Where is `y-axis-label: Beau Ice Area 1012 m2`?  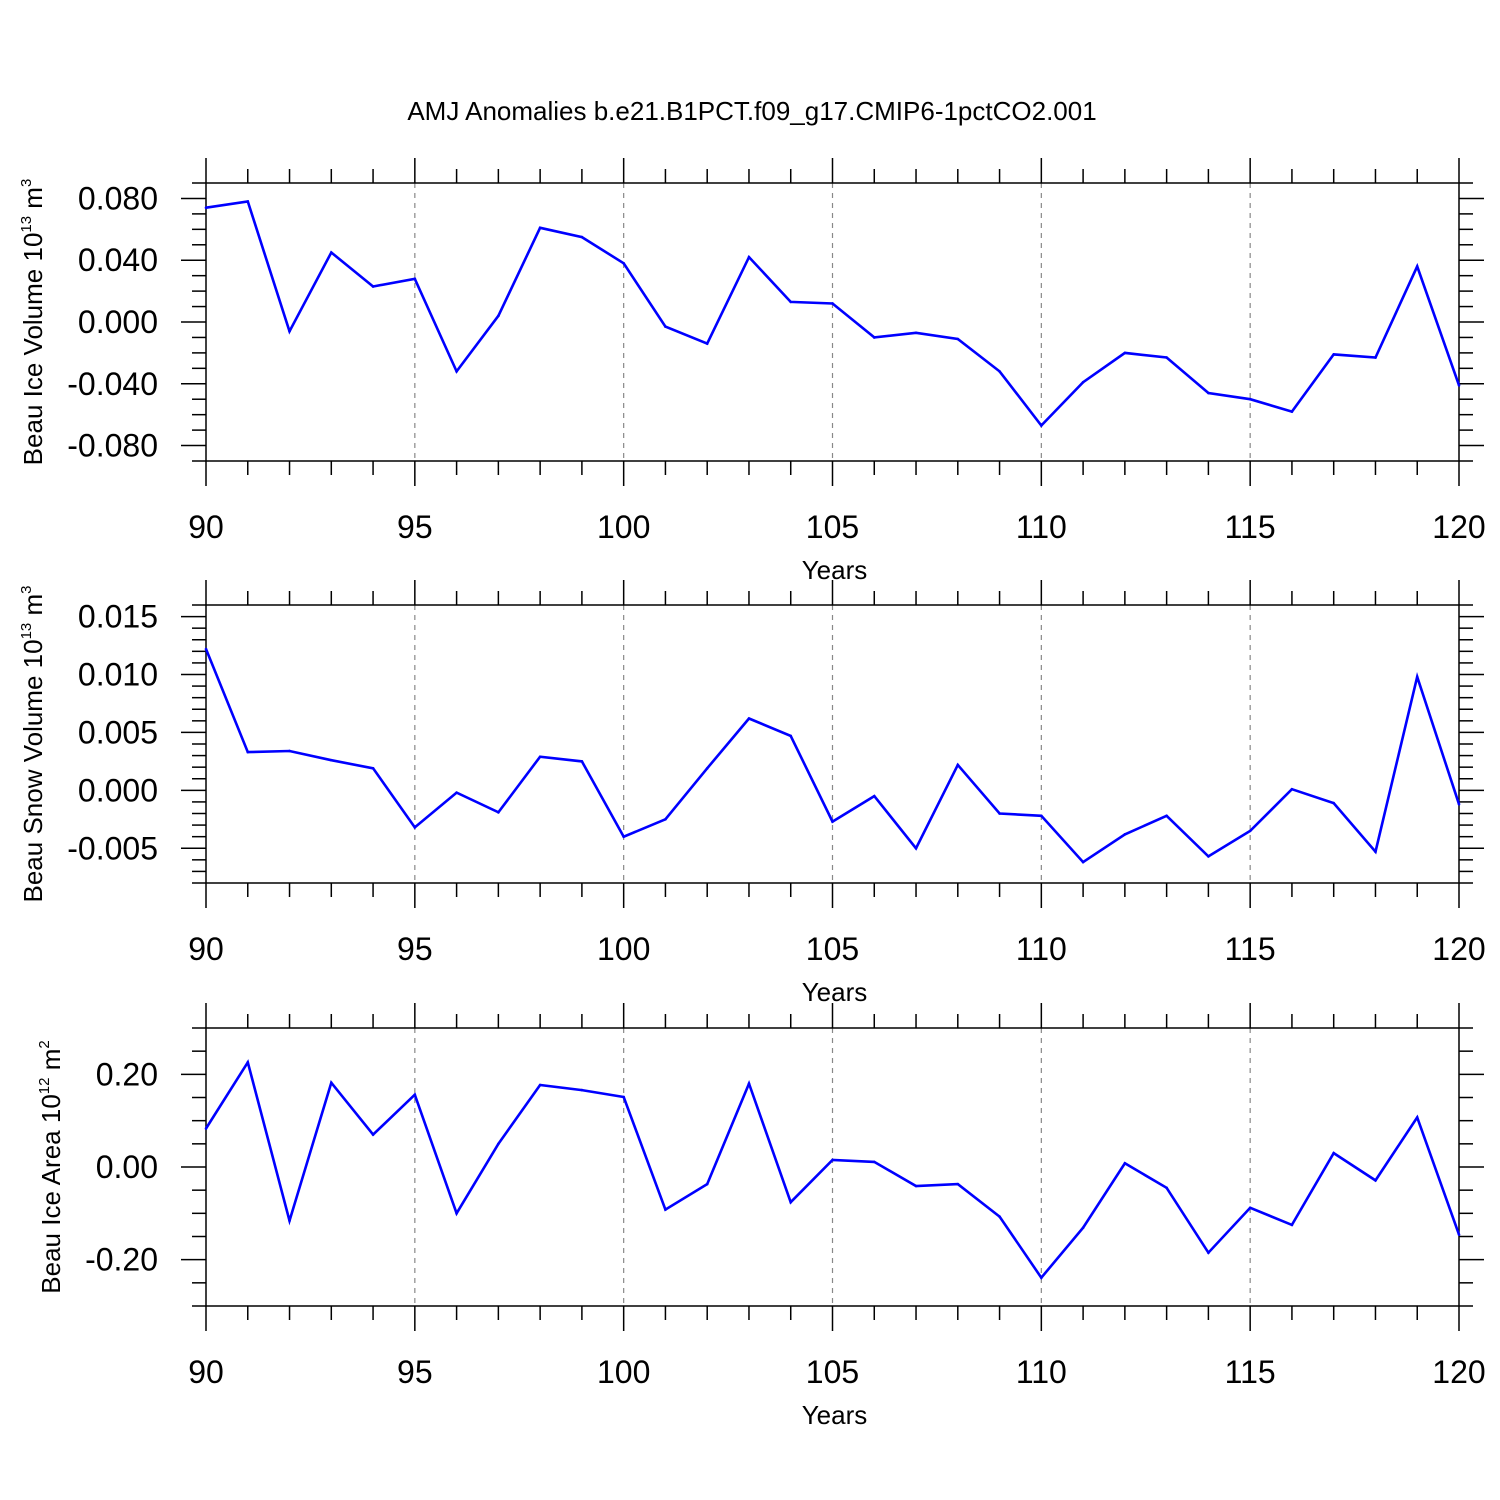 y-axis-label: Beau Ice Area 1012 m2 is located at coordinates (51, 1166).